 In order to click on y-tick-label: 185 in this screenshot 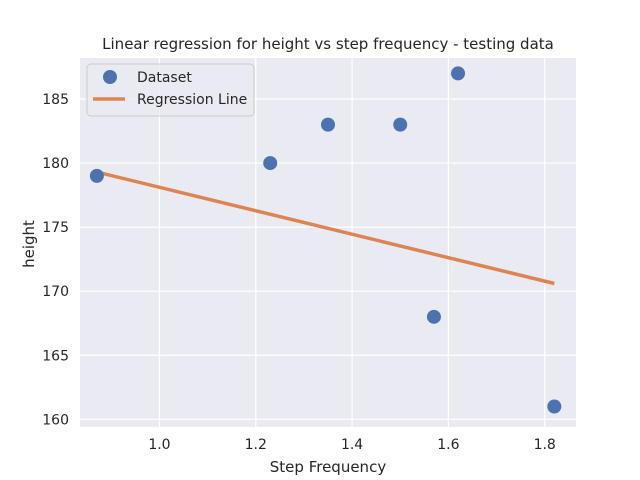, I will do `click(55, 100)`.